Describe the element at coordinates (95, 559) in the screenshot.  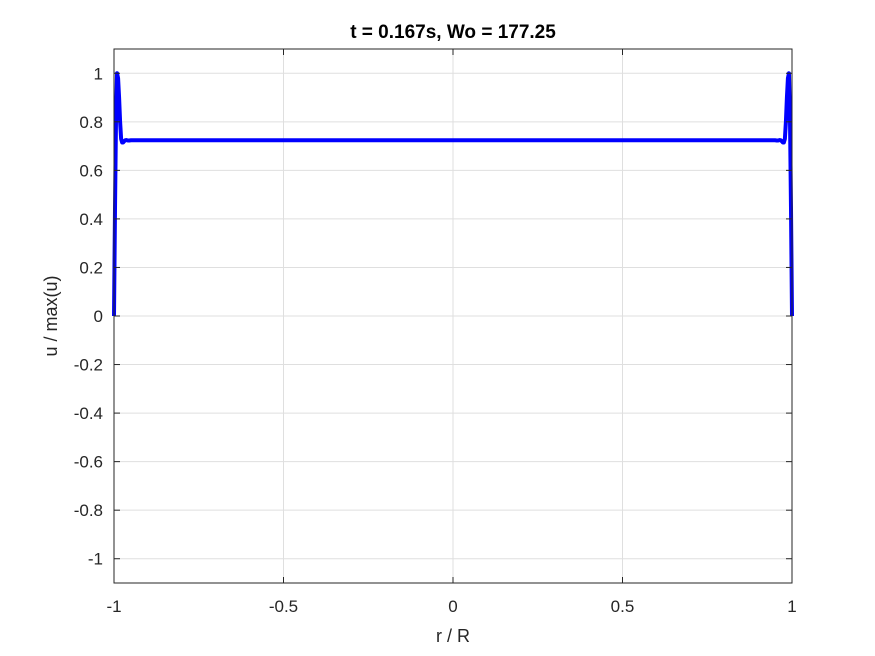
I see `y-tick-label: -1` at that location.